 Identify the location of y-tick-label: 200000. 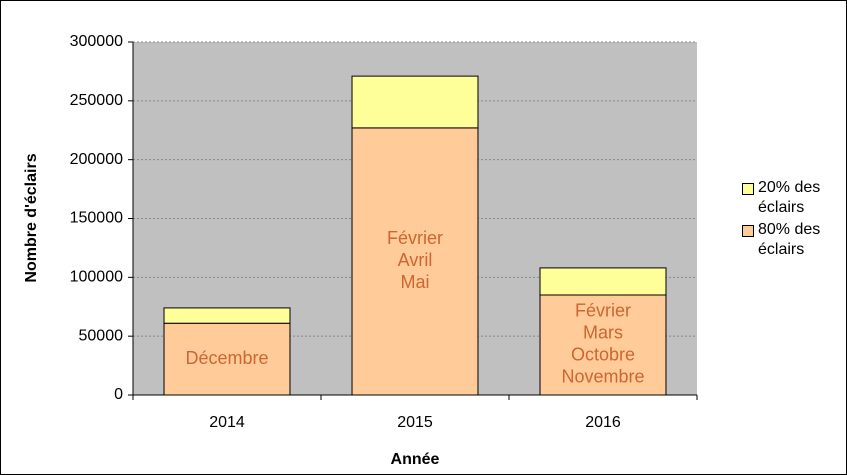
(96, 159).